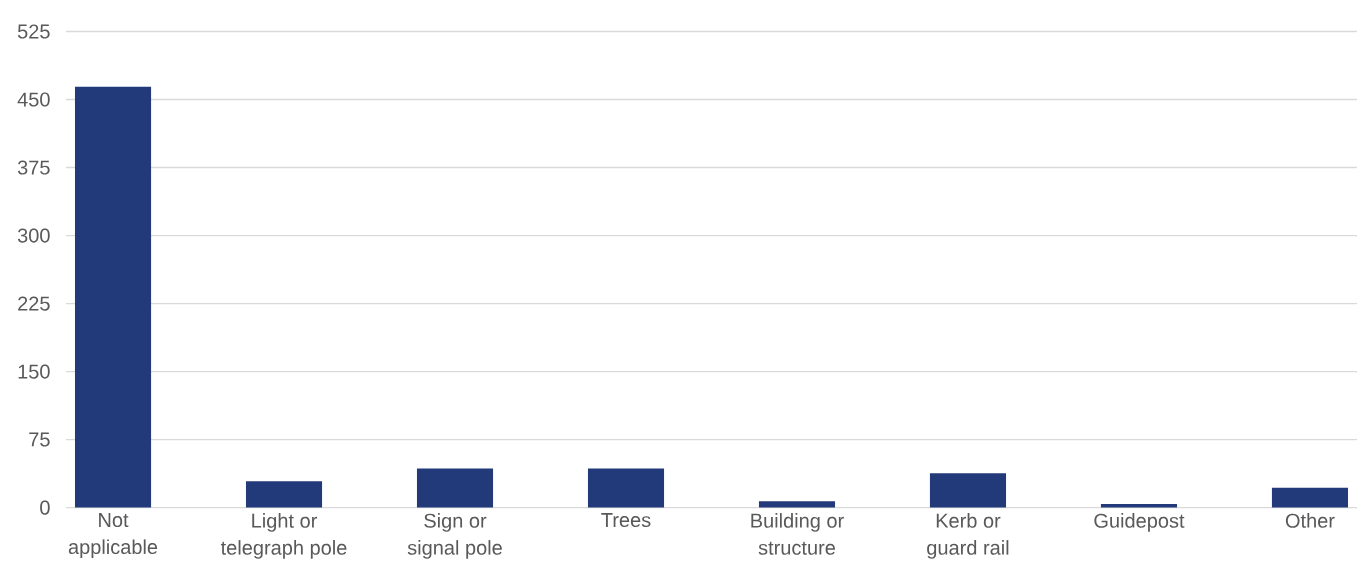 The width and height of the screenshot is (1357, 563). Describe the element at coordinates (34, 371) in the screenshot. I see `y-tick-label: 150` at that location.